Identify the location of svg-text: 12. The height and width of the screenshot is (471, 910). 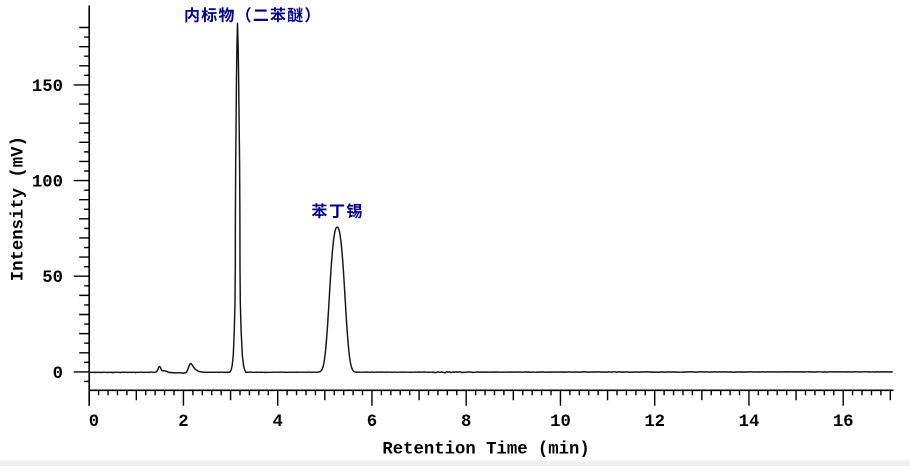
(654, 422).